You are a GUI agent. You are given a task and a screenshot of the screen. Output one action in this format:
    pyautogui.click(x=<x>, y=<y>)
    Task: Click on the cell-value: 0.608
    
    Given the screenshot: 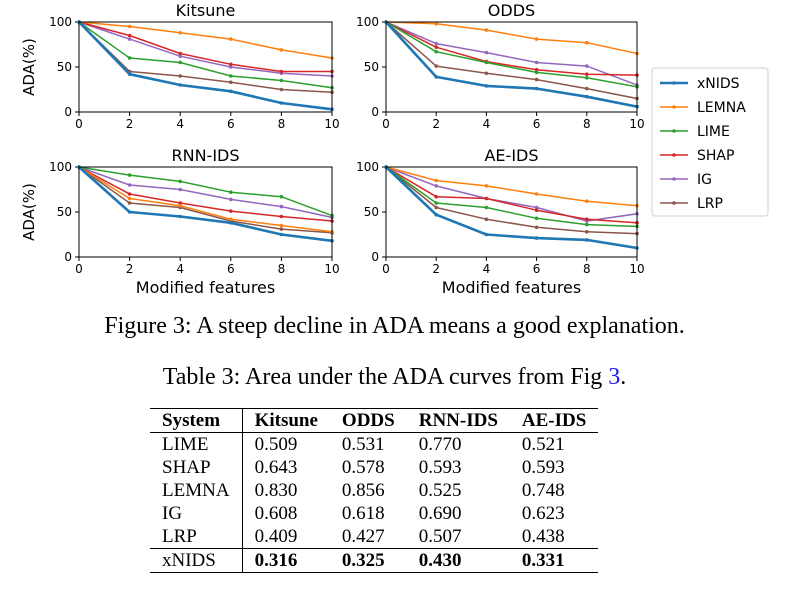 What is the action you would take?
    pyautogui.click(x=276, y=513)
    